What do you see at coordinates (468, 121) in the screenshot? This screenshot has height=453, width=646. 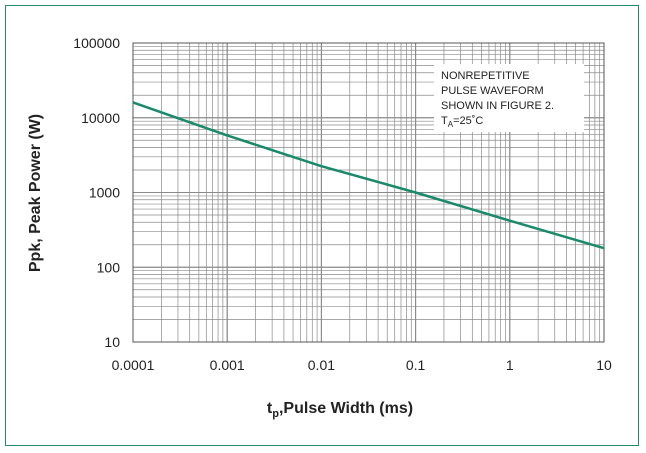 I see `temp-value: =25˚C` at bounding box center [468, 121].